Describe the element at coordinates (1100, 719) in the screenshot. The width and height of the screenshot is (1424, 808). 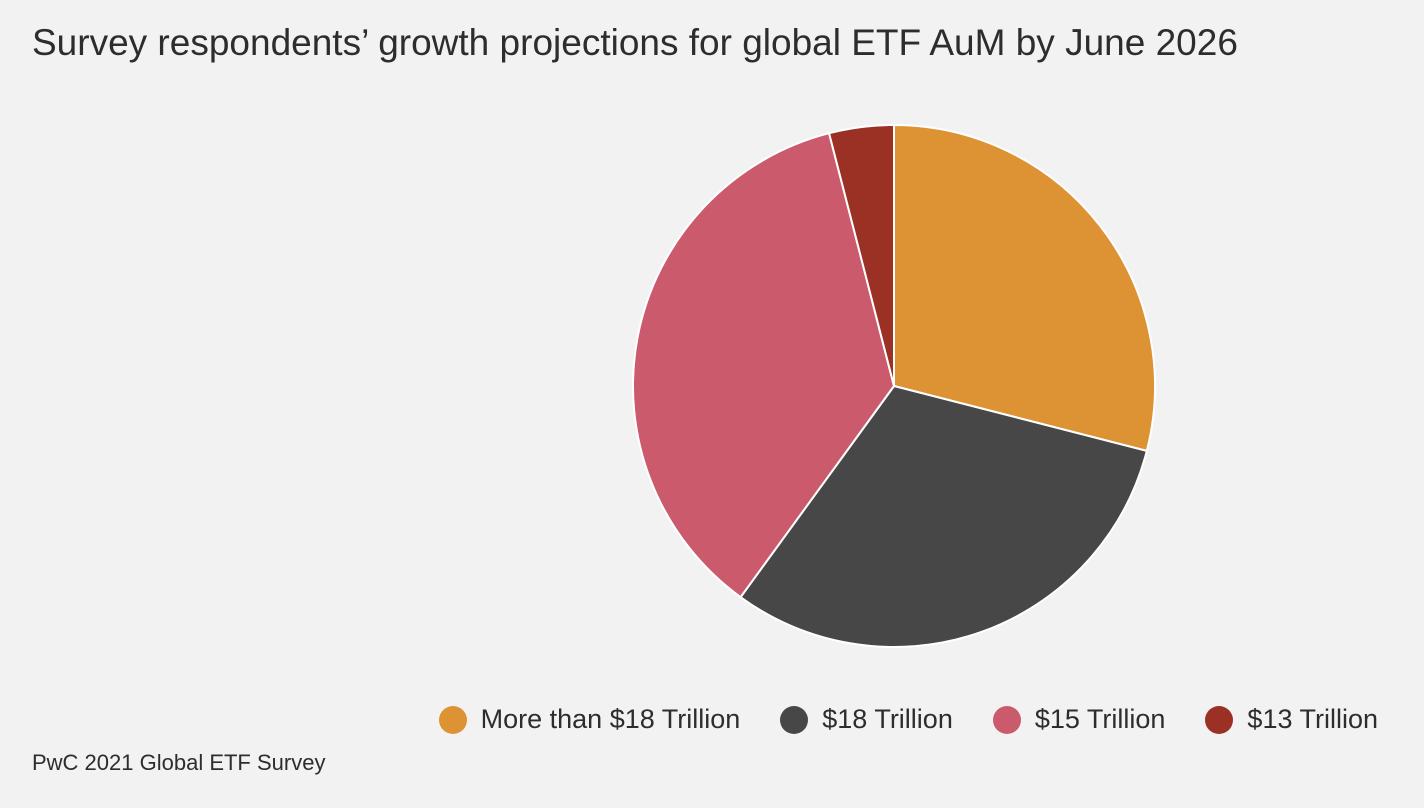
I see `legend-label-15-trillion: $15 Trillion` at that location.